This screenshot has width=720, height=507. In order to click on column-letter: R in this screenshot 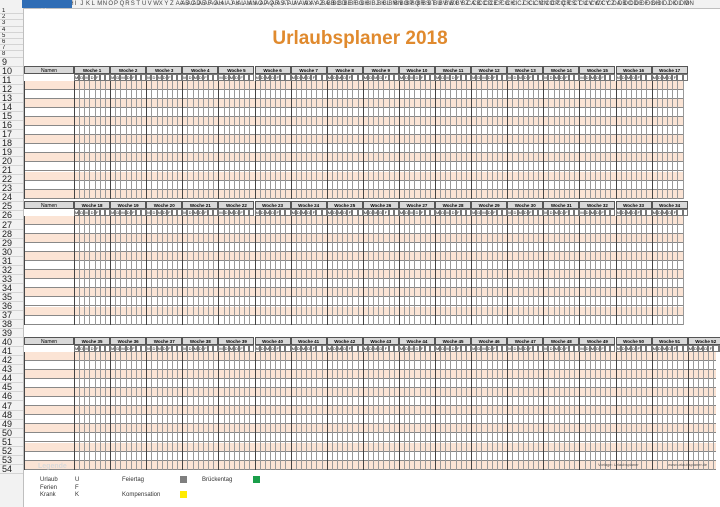, I will do `click(127, 4)`.